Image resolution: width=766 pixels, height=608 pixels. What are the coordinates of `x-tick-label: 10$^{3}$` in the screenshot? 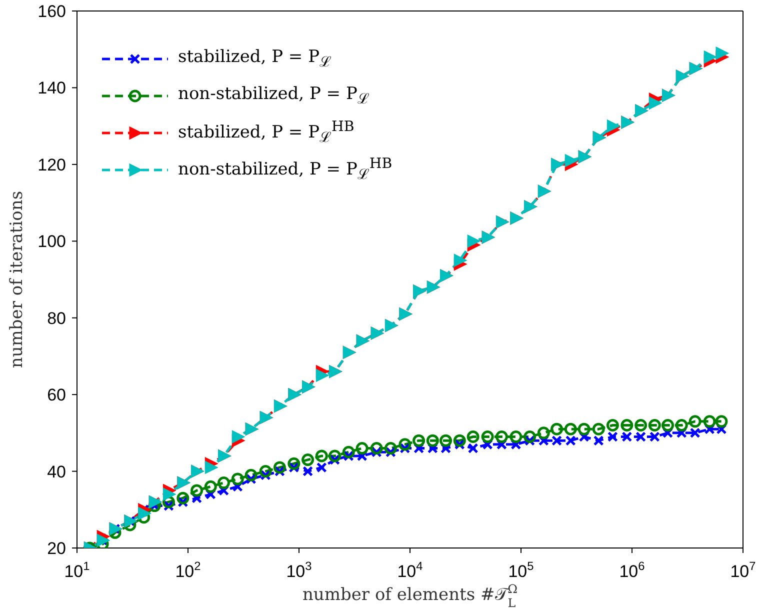 It's located at (299, 570).